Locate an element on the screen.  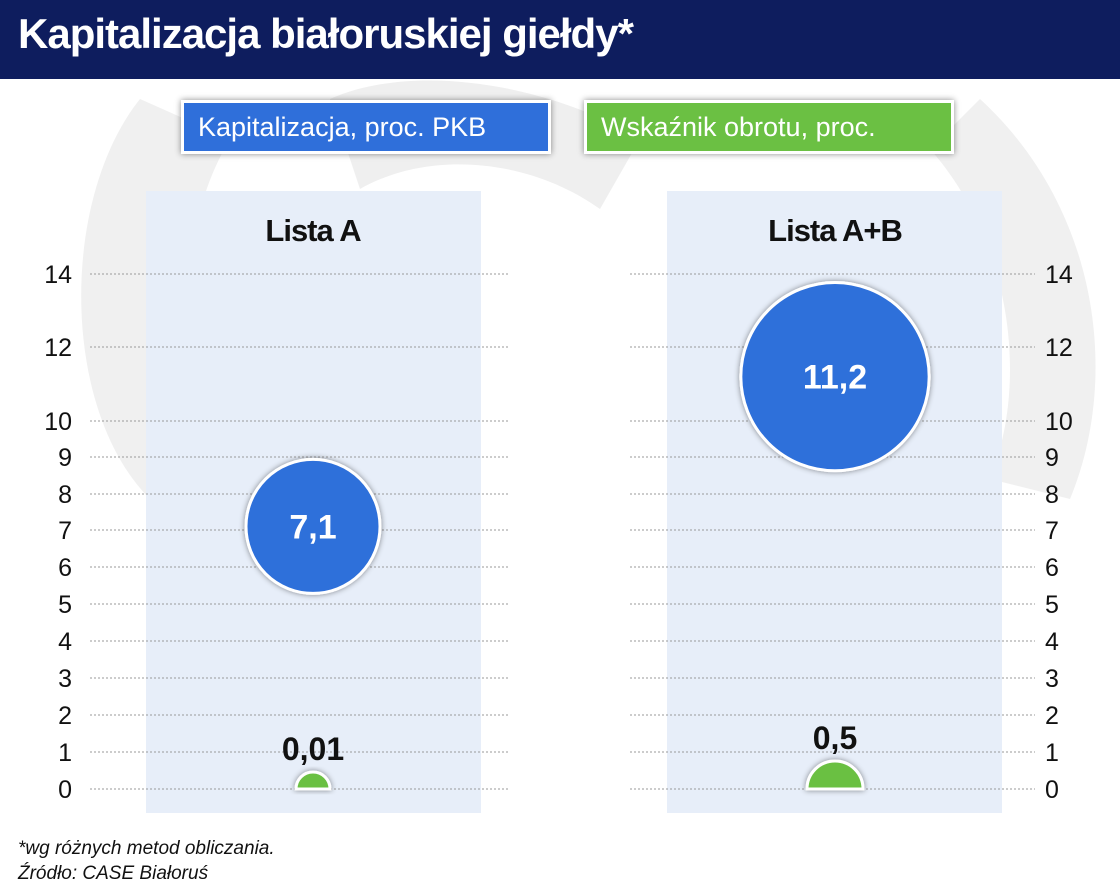
y-tick-label-right: 6 is located at coordinates (1052, 568).